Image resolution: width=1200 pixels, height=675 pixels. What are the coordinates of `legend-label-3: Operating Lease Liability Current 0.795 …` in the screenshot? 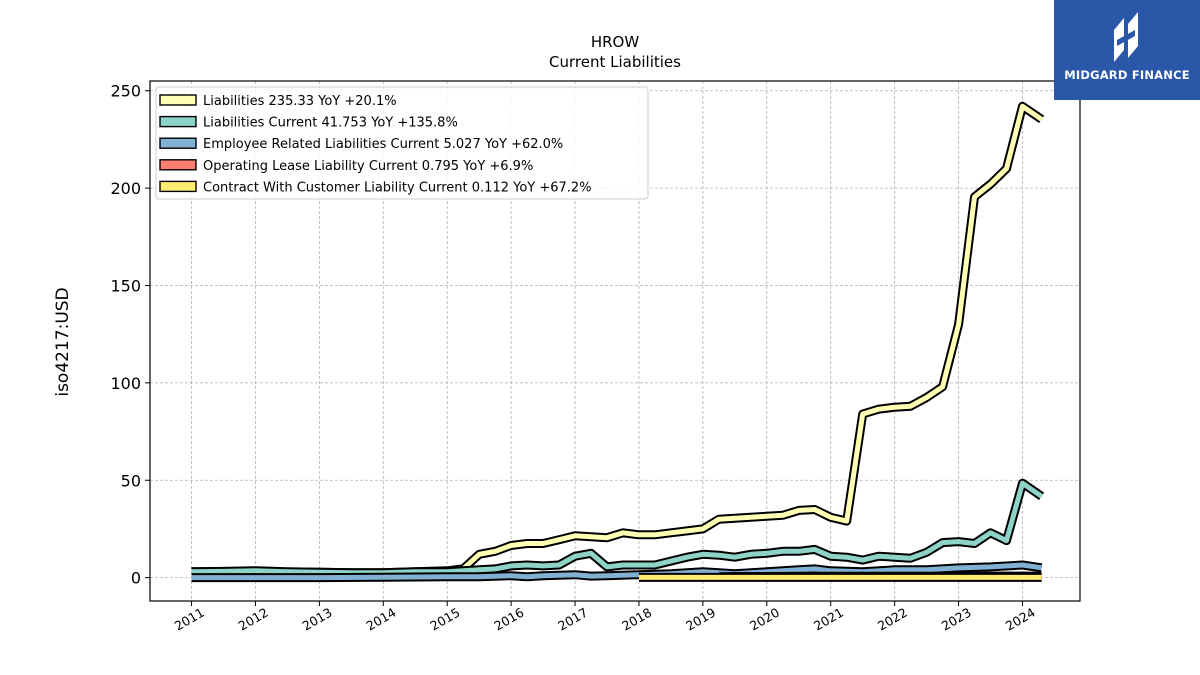 It's located at (368, 166).